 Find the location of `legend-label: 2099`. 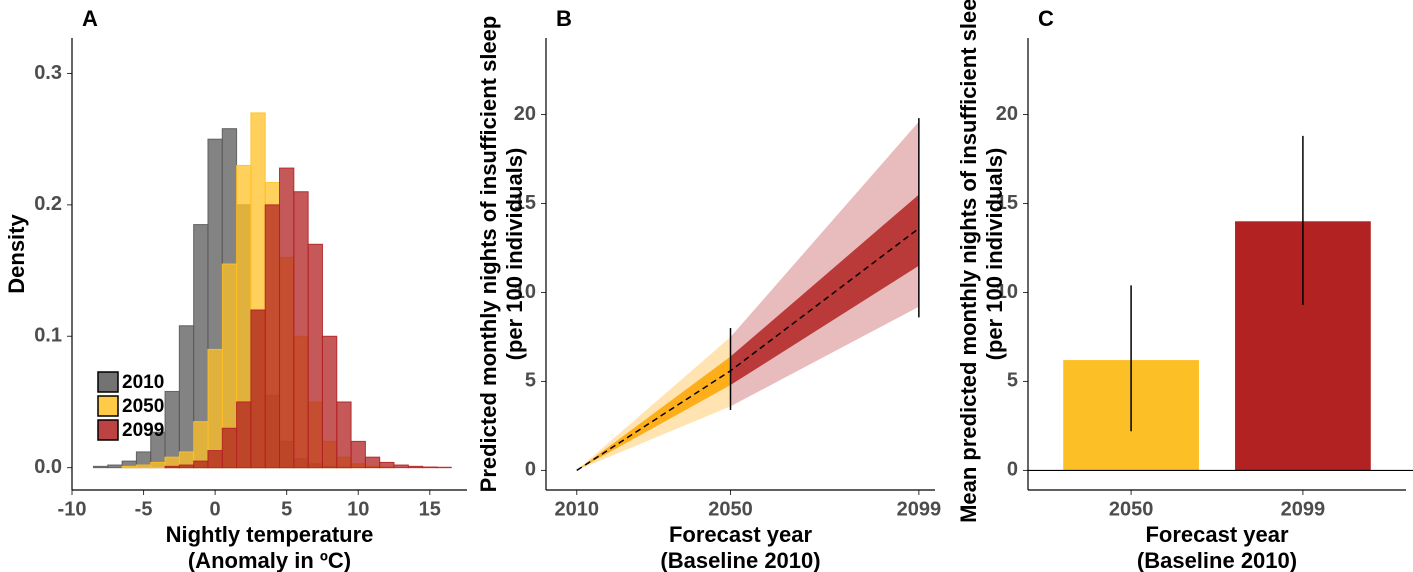

legend-label: 2099 is located at coordinates (143, 430).